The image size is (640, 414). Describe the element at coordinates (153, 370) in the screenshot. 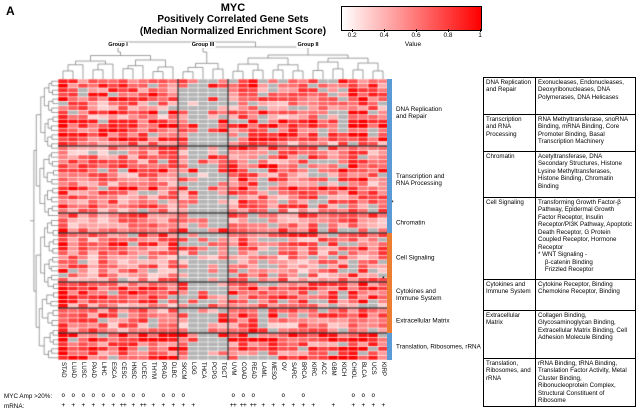

I see `column-label: THYM` at that location.